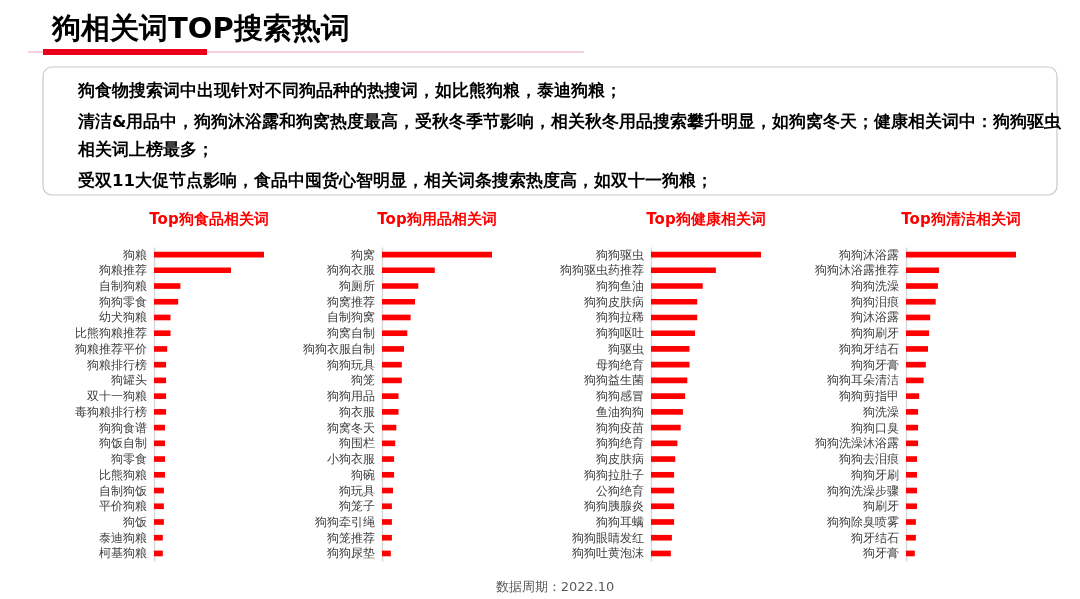 This screenshot has width=1080, height=599. I want to click on y-tick-label: 狗狗除臭喷雾, so click(862, 521).